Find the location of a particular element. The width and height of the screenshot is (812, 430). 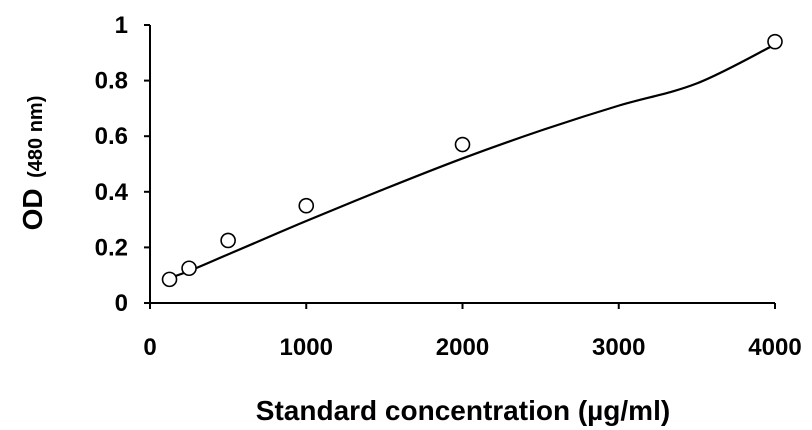

x-tick-label: 2000 is located at coordinates (462, 347).